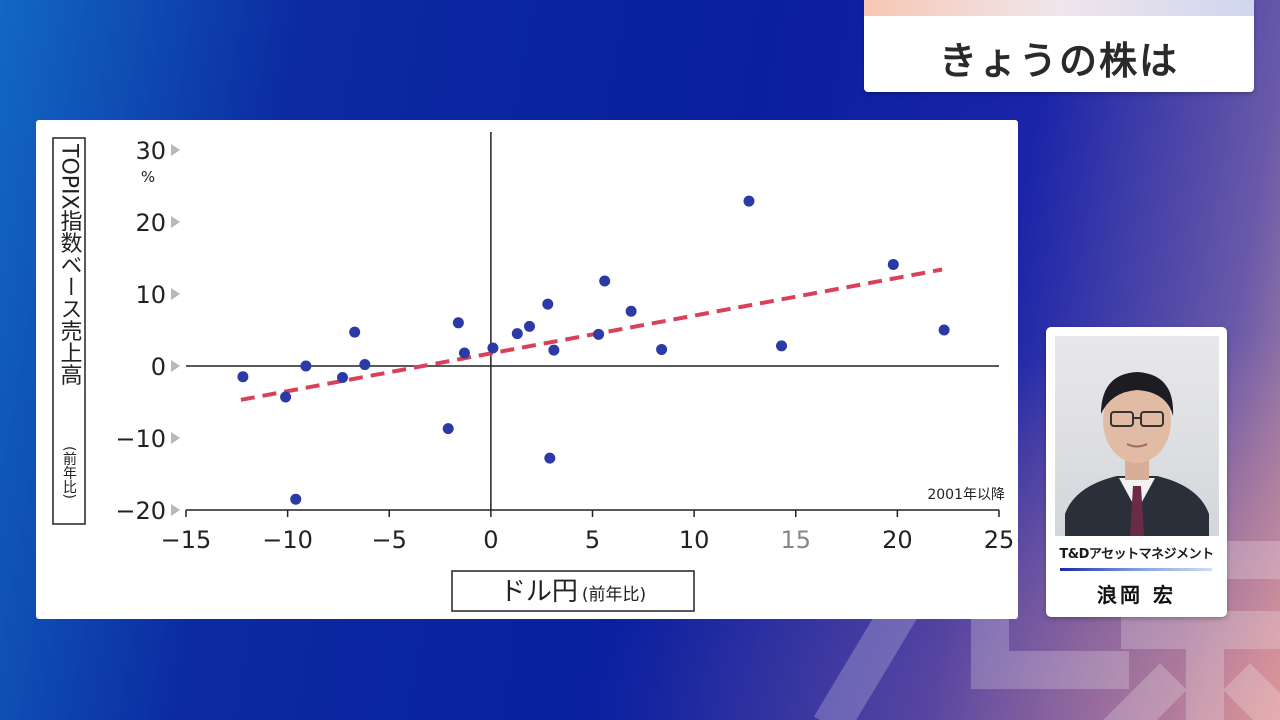 This screenshot has width=1280, height=720. I want to click on x-unit-label: %, so click(1017, 543).